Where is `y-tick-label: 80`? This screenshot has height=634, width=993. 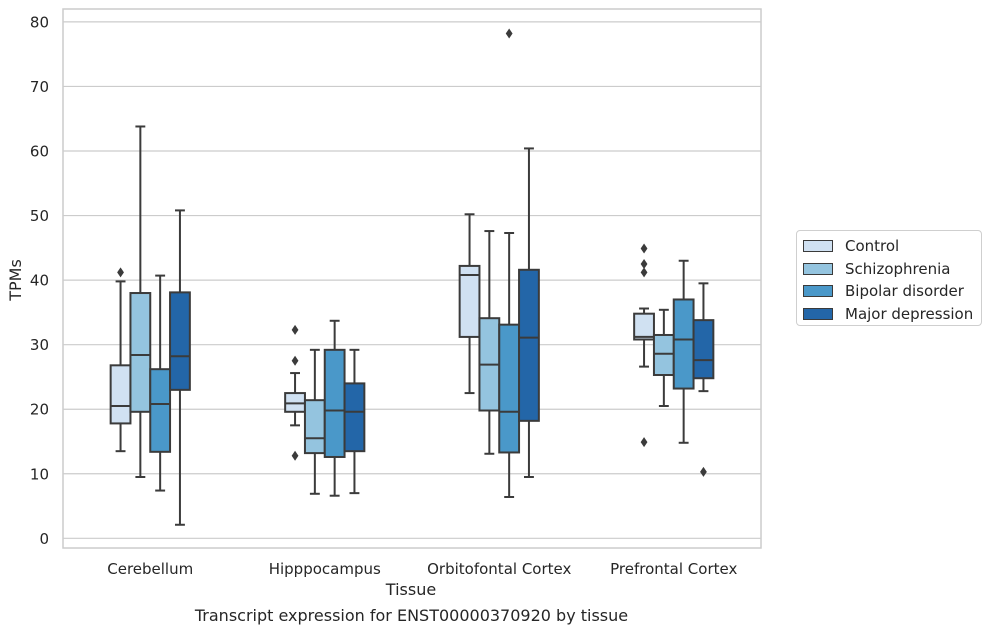
y-tick-label: 80 is located at coordinates (39, 22).